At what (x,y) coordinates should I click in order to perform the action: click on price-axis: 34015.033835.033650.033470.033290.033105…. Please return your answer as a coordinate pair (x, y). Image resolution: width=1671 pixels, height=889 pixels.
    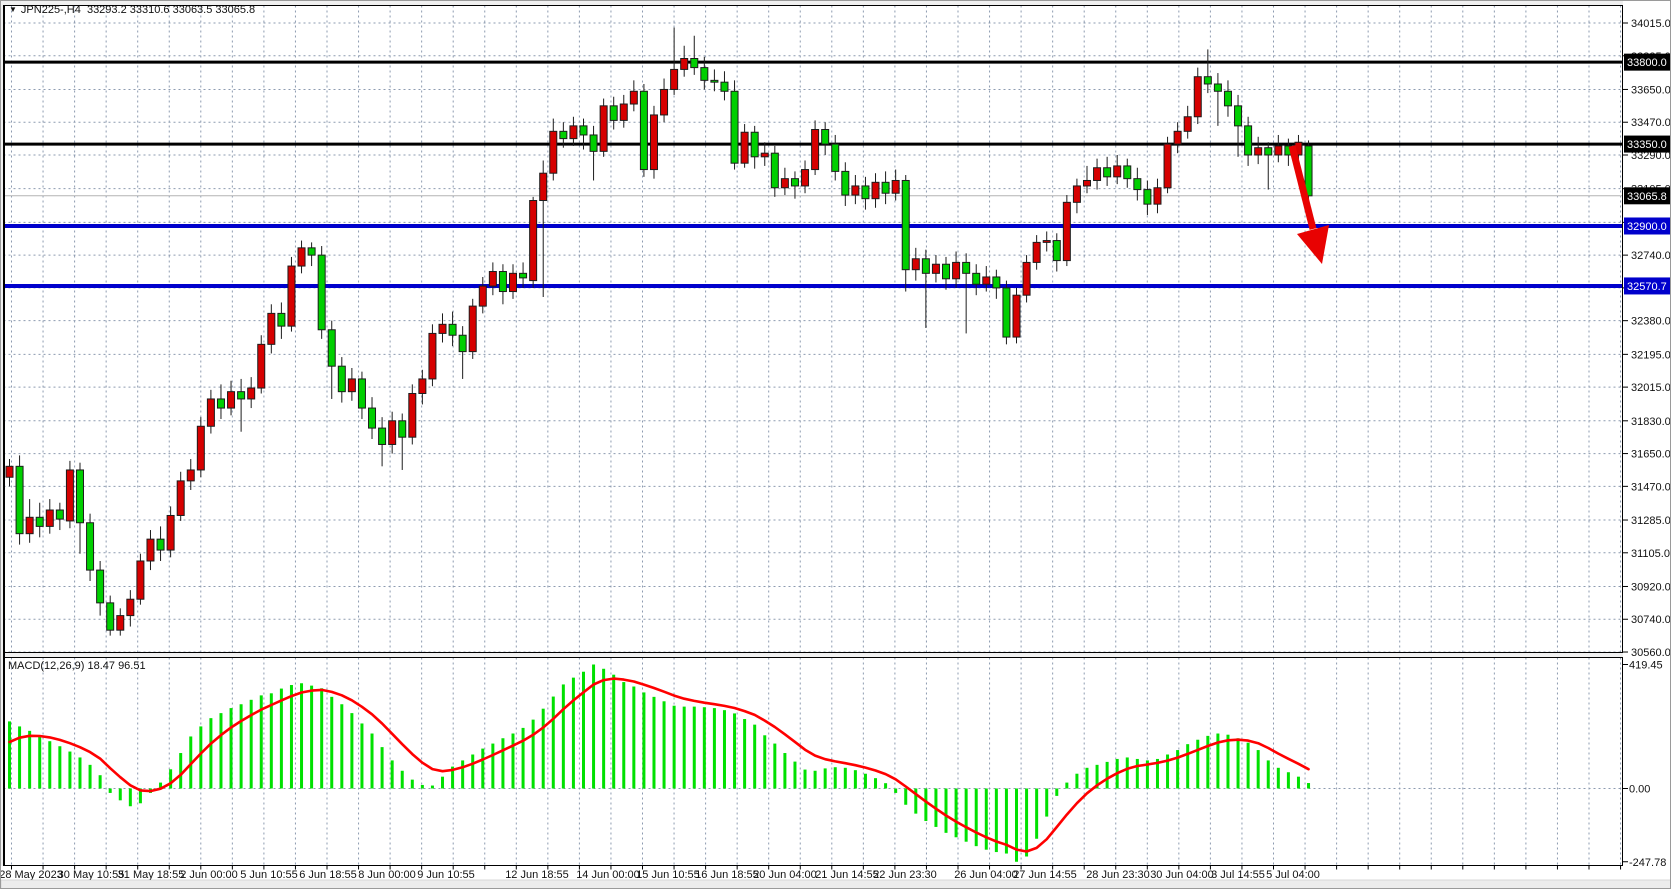
    Looking at the image, I should click on (1647, 338).